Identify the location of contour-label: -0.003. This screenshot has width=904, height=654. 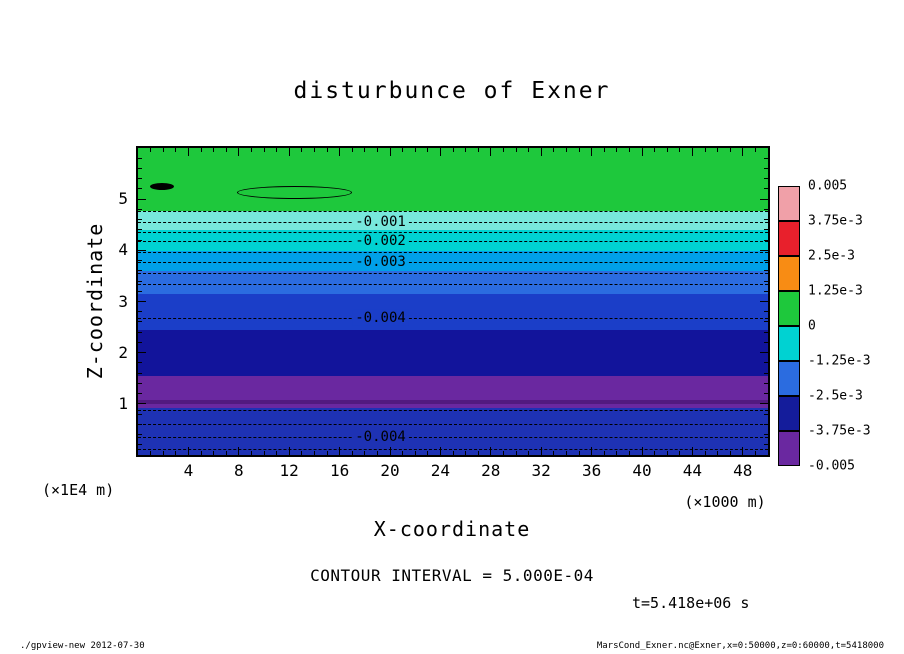
(380, 261).